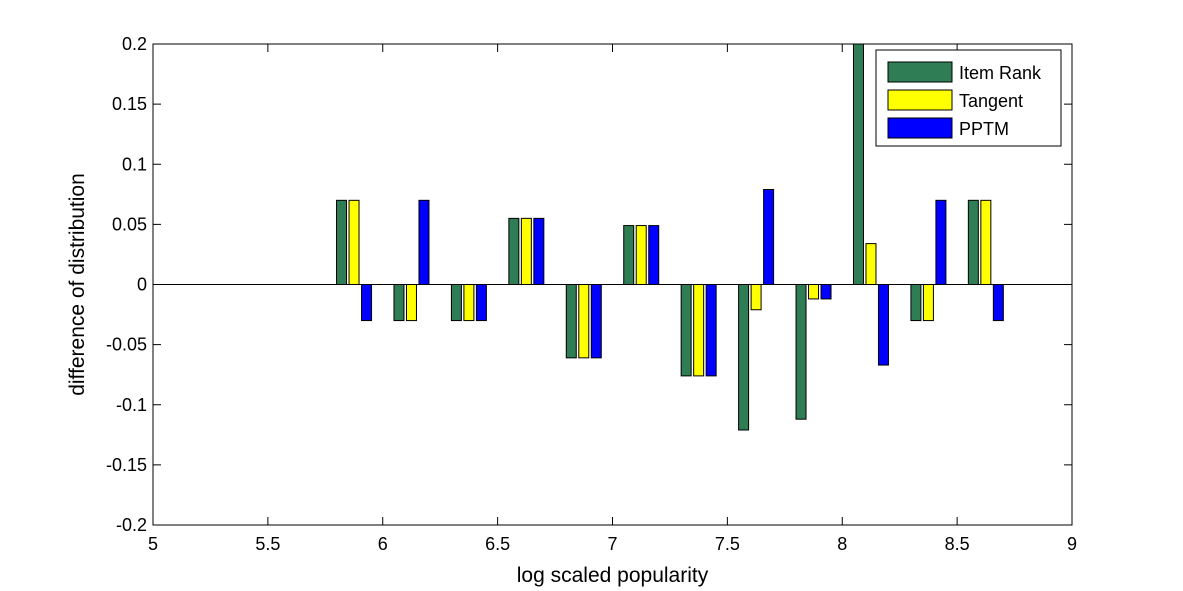 This screenshot has height=591, width=1183. What do you see at coordinates (126, 465) in the screenshot?
I see `y-tick-label: -0.15` at bounding box center [126, 465].